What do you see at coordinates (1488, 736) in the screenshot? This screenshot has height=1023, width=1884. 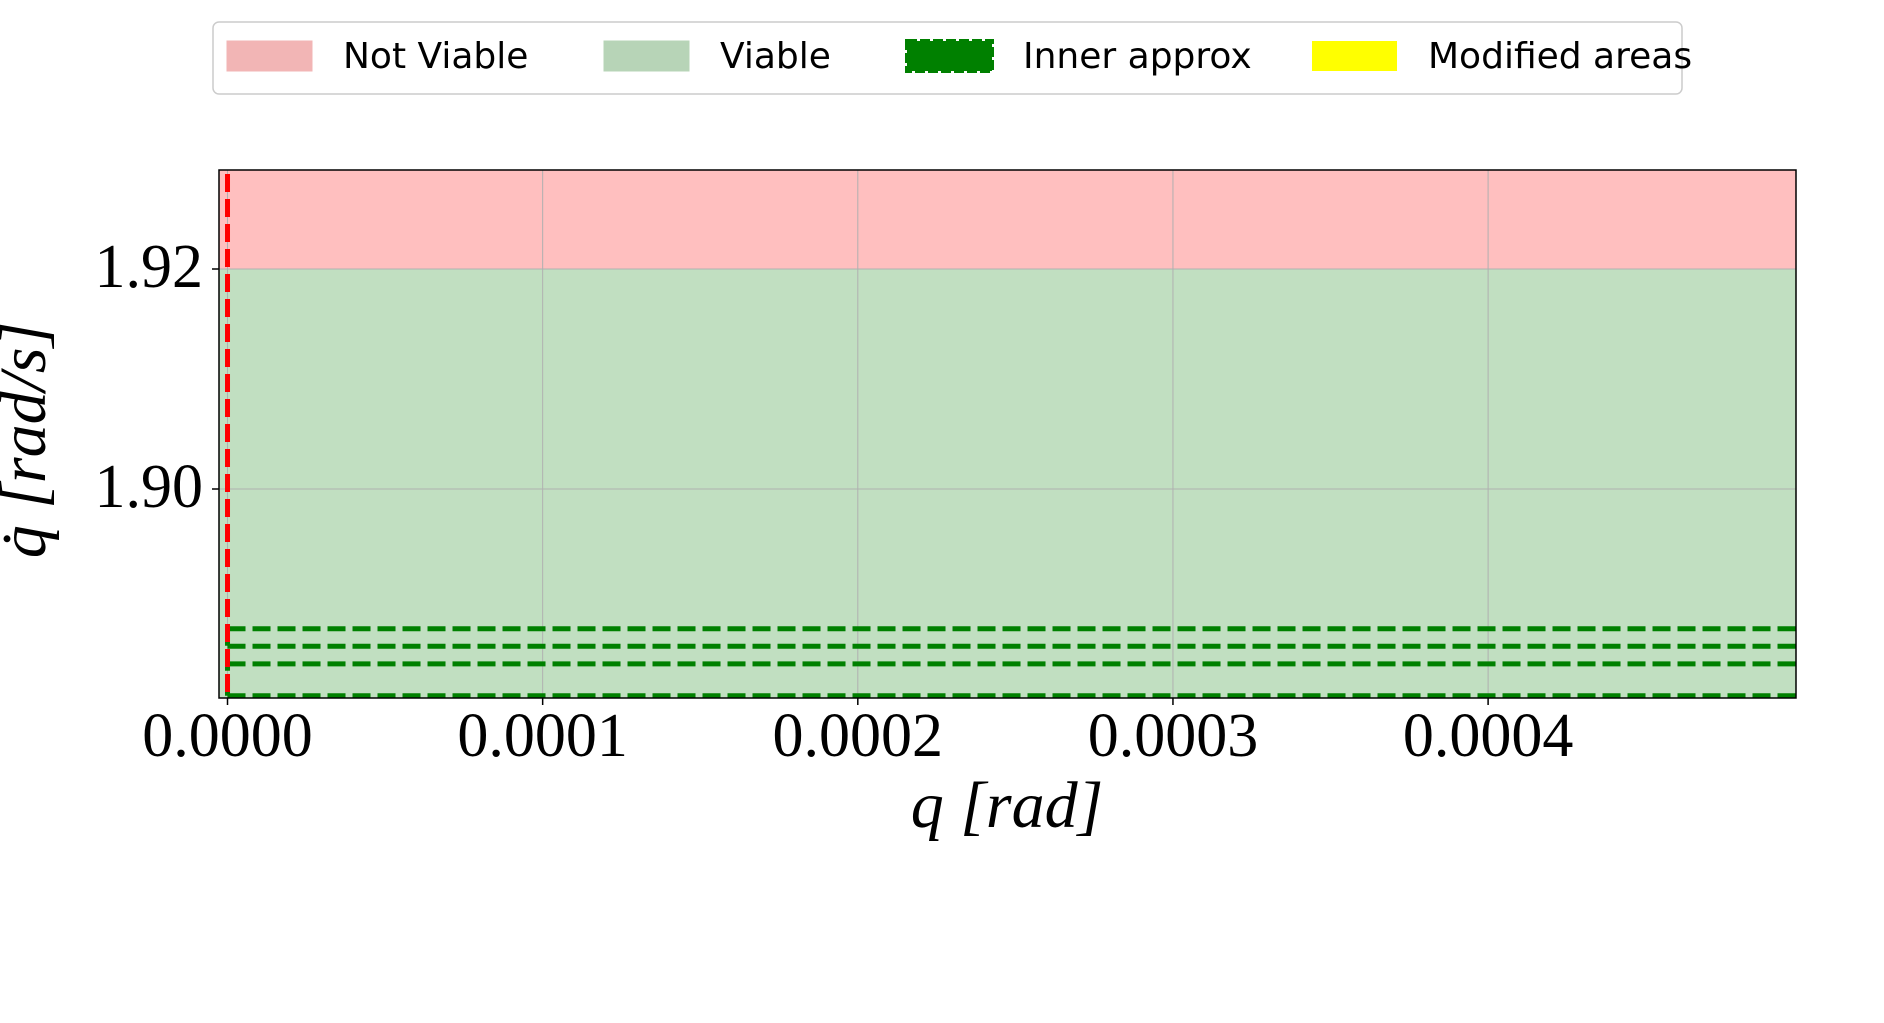 I see `x-tick-label: 0.0004` at bounding box center [1488, 736].